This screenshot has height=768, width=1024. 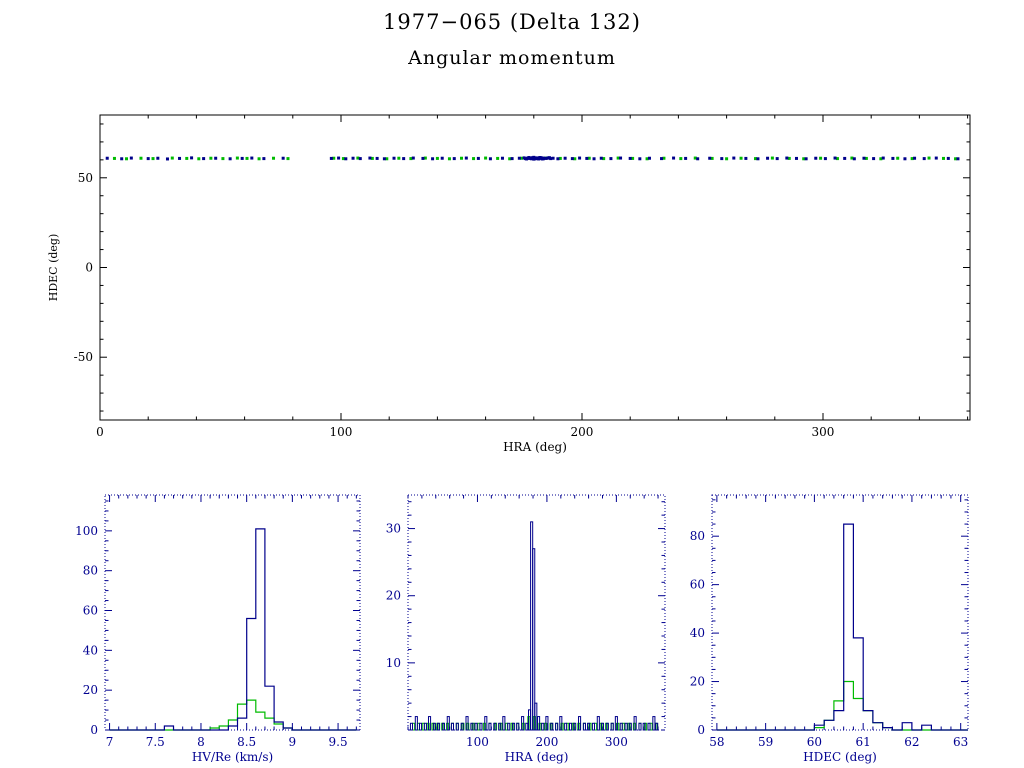 What do you see at coordinates (155, 742) in the screenshot?
I see `svg-text: 7.5` at bounding box center [155, 742].